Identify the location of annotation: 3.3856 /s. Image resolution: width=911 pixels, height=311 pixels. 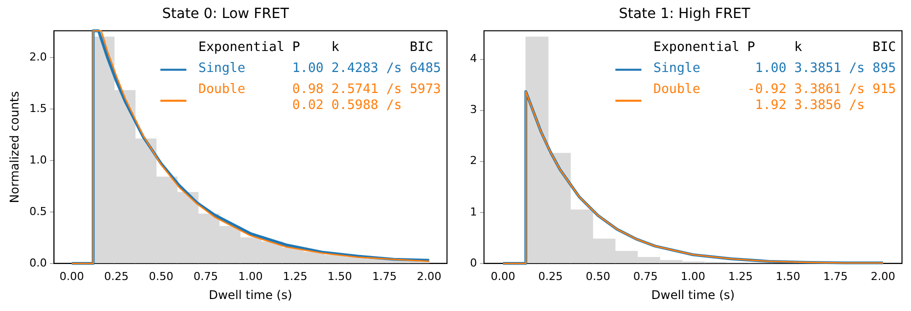
(829, 106).